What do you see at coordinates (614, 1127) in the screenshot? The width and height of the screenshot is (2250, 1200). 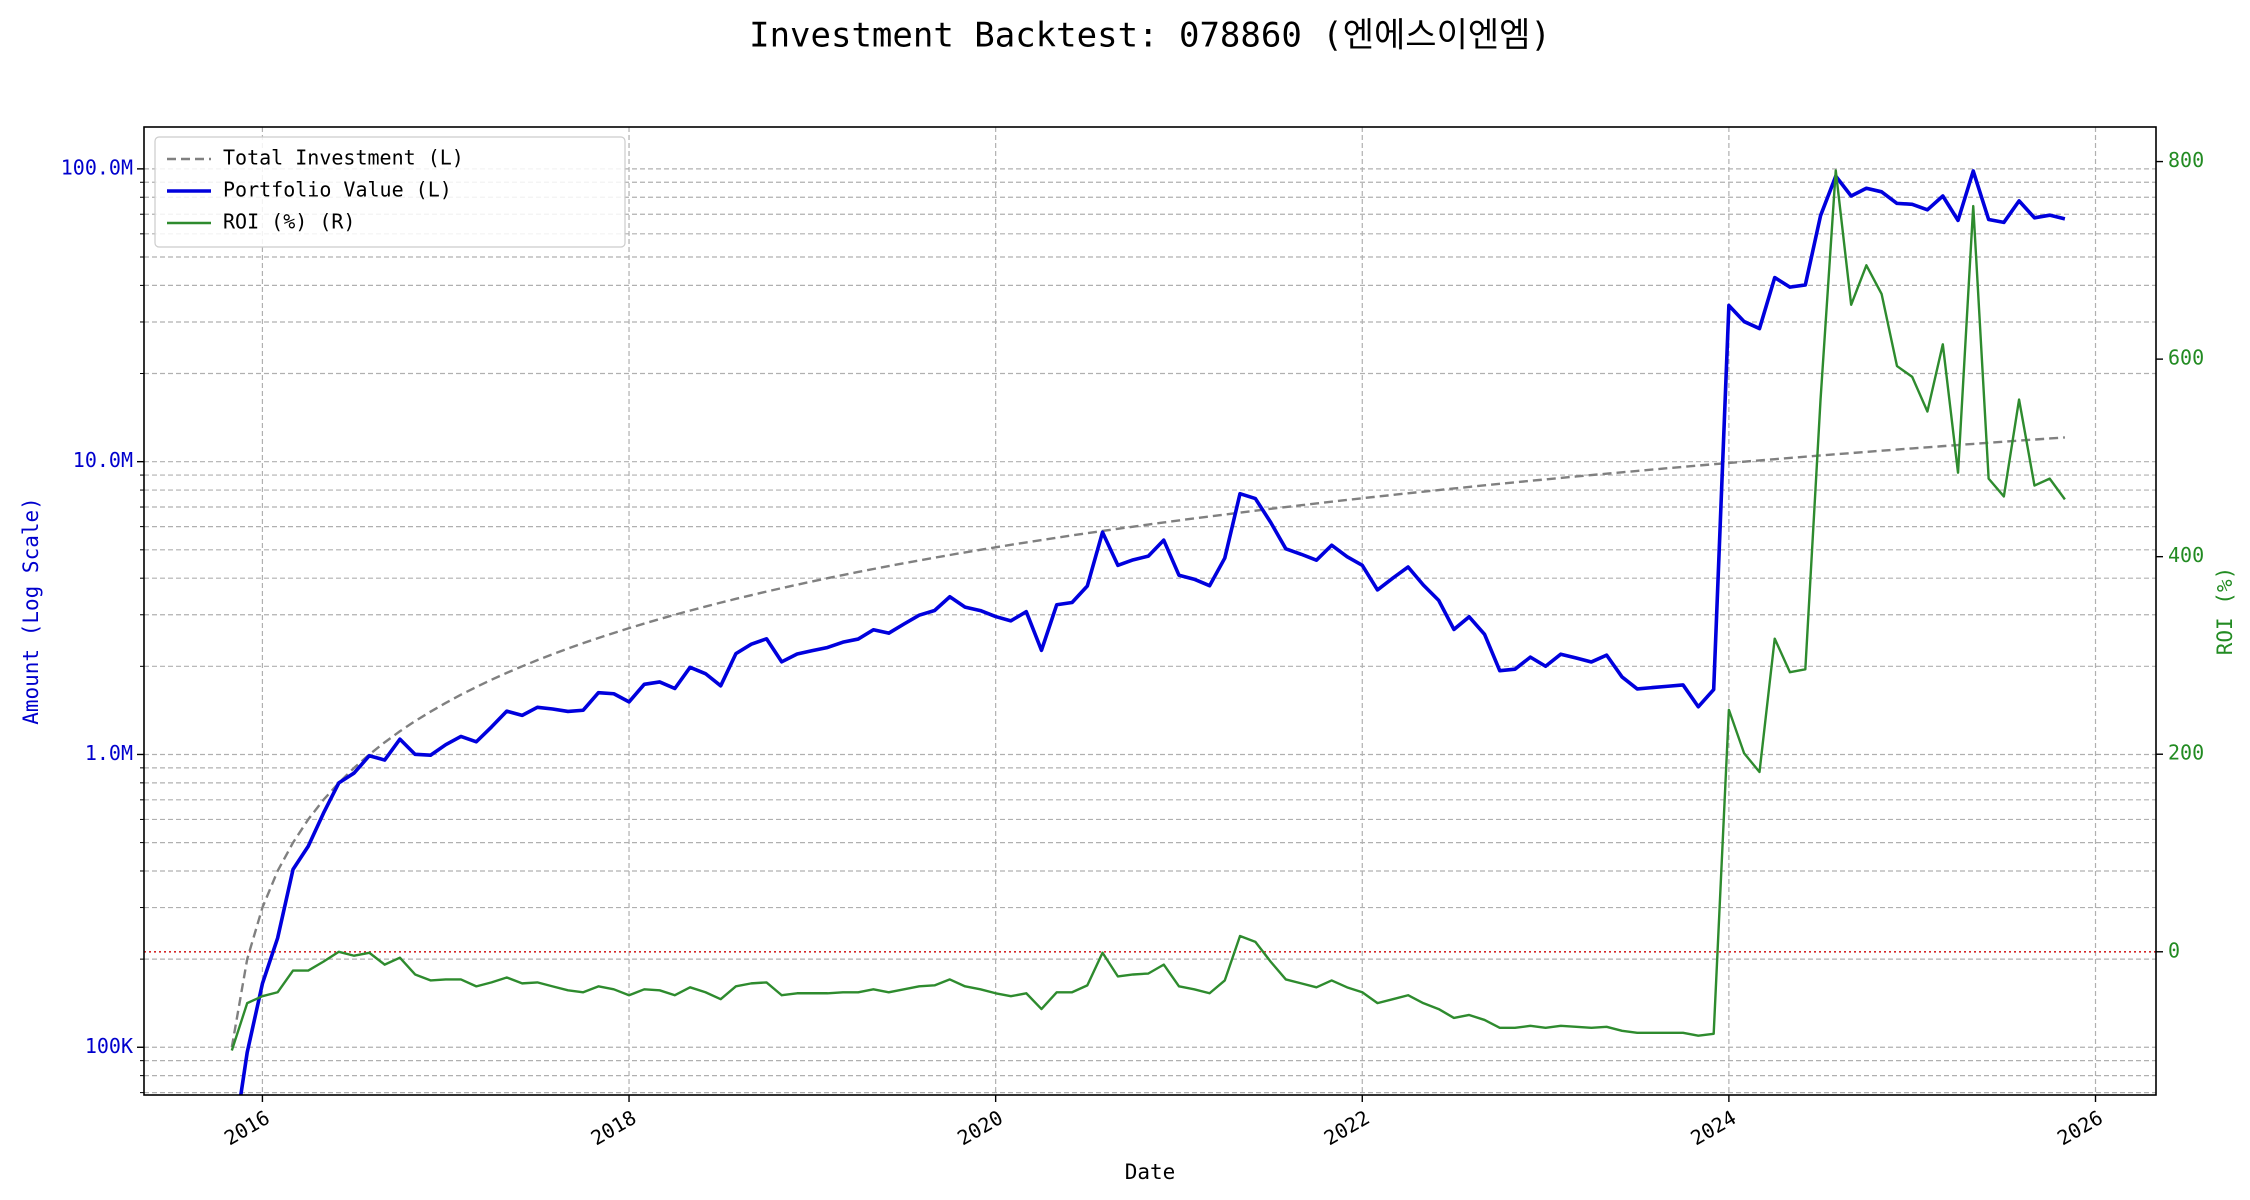 I see `x-tick-label: 2018` at bounding box center [614, 1127].